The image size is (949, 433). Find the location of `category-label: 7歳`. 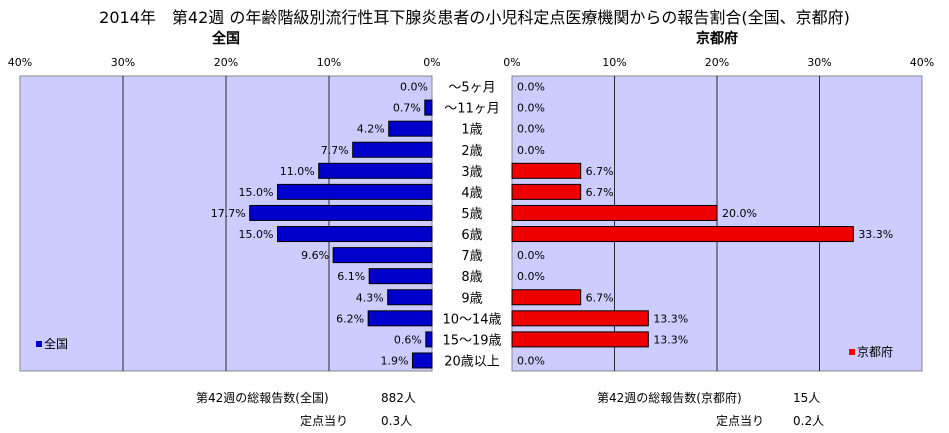

category-label: 7歳 is located at coordinates (471, 256).